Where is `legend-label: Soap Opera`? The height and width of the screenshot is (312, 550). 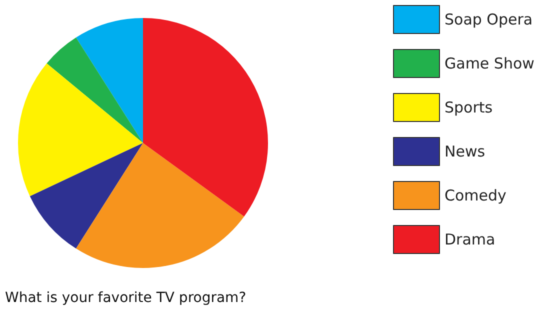
legend-label: Soap Opera is located at coordinates (488, 19).